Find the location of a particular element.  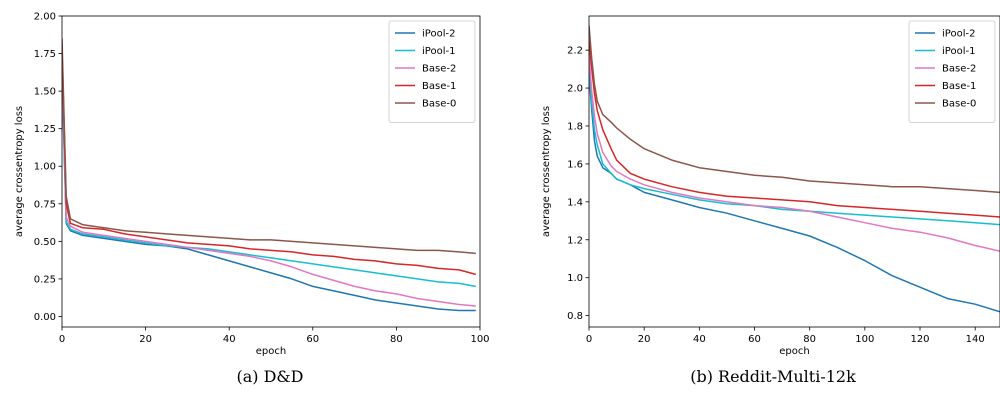

y-tick-label: 0.00 is located at coordinates (45, 317).